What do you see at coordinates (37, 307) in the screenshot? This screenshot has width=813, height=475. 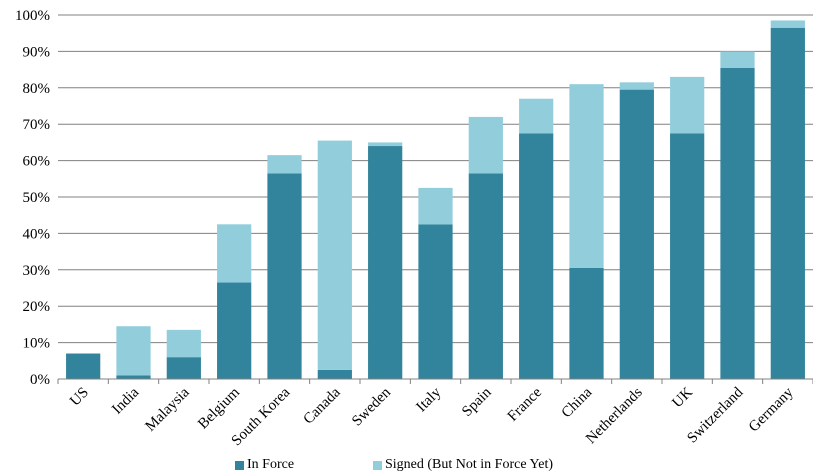 I see `y-tick-label: 20%` at bounding box center [37, 307].